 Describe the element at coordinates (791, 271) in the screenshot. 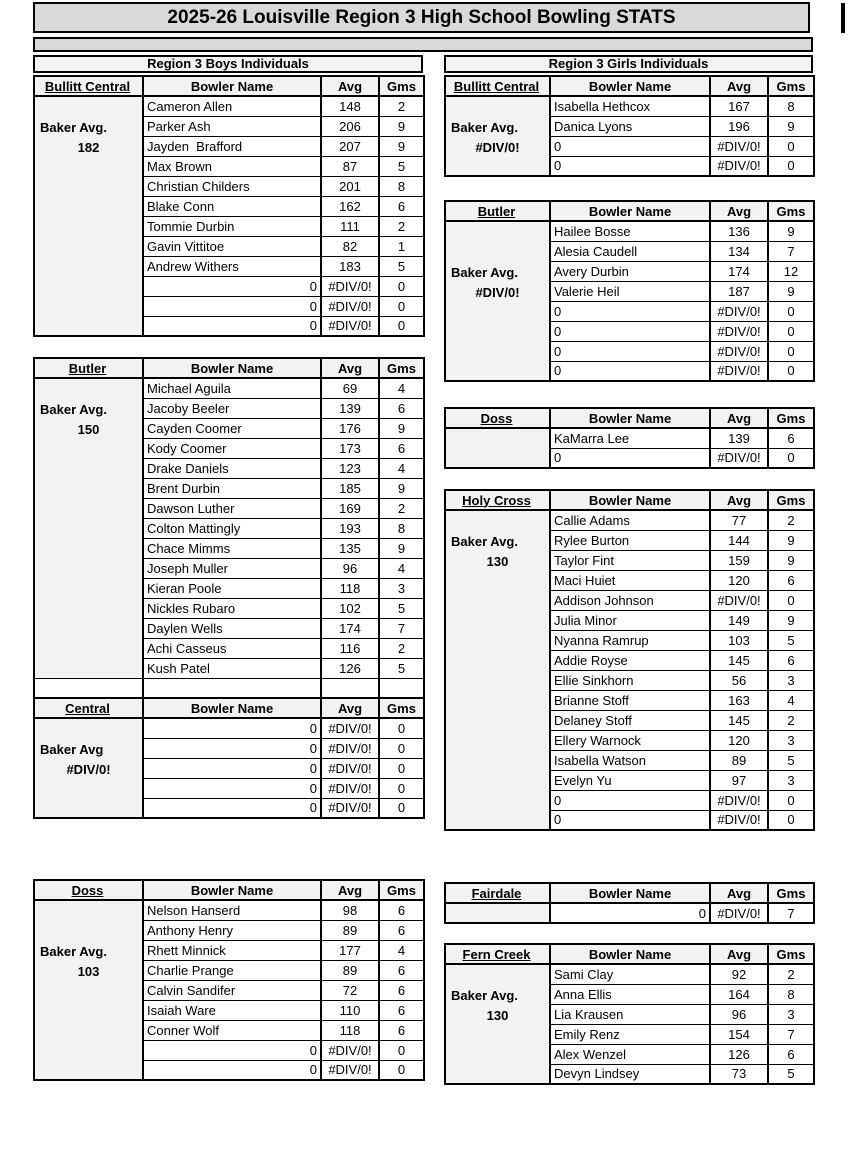

I see `cell-gms: 12` at that location.